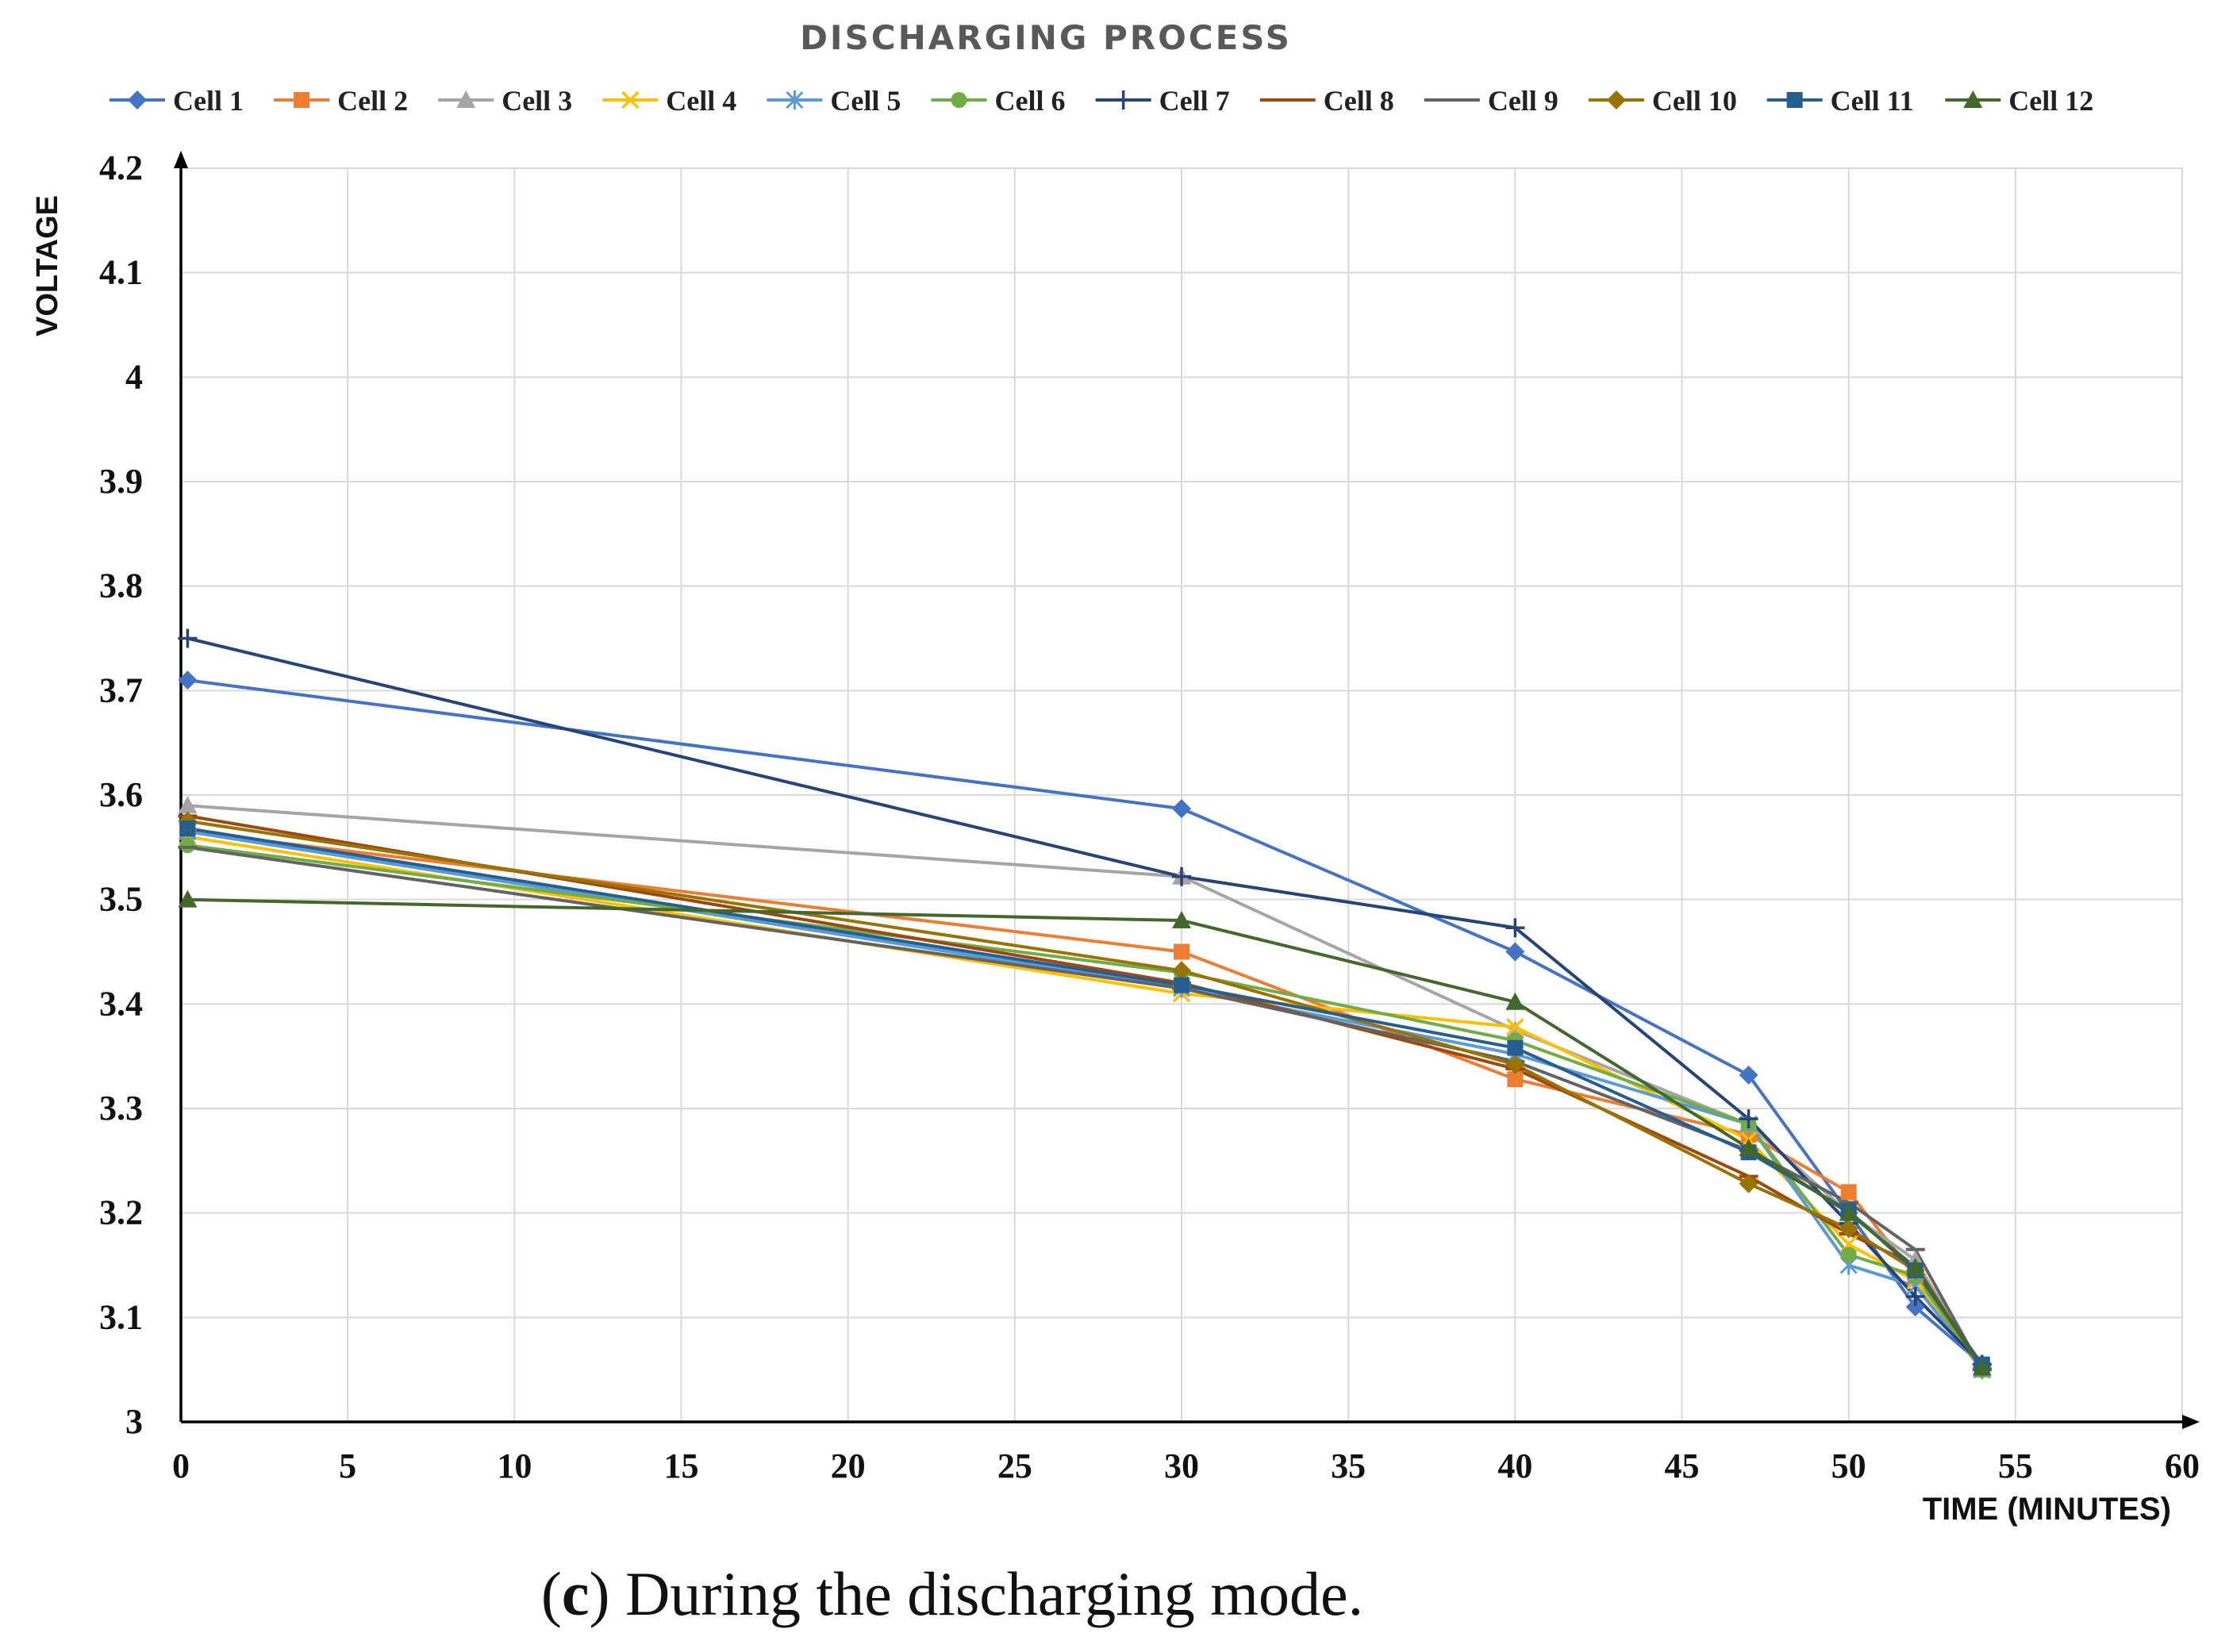 Image resolution: width=2233 pixels, height=1652 pixels. What do you see at coordinates (537, 101) in the screenshot?
I see `legend-label-cell-3: Cell 3` at bounding box center [537, 101].